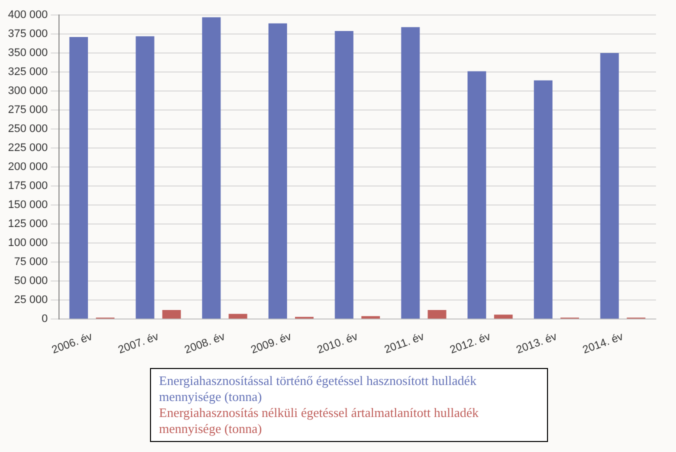 Image resolution: width=676 pixels, height=452 pixels. What do you see at coordinates (28, 224) in the screenshot?
I see `y-tick-label: 125 000` at bounding box center [28, 224].